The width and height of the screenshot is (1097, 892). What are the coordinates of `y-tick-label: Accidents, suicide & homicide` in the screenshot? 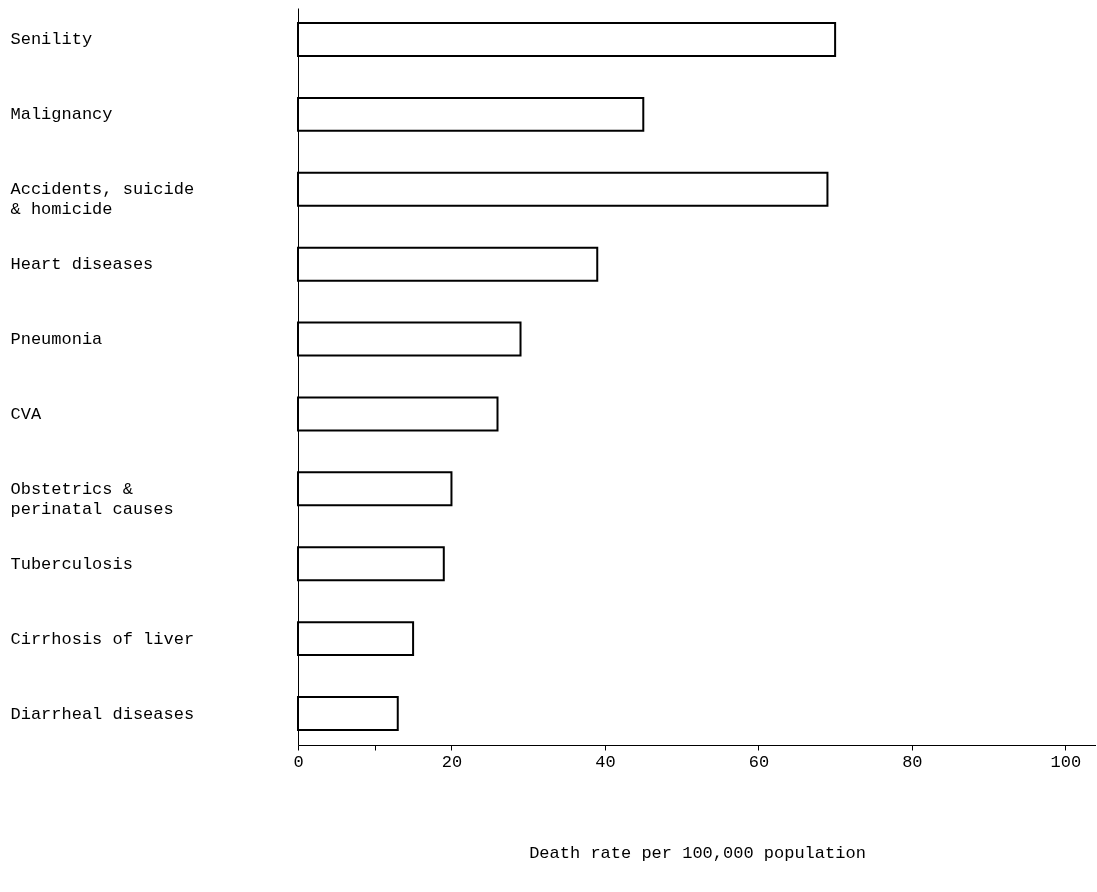 It's located at (102, 200).